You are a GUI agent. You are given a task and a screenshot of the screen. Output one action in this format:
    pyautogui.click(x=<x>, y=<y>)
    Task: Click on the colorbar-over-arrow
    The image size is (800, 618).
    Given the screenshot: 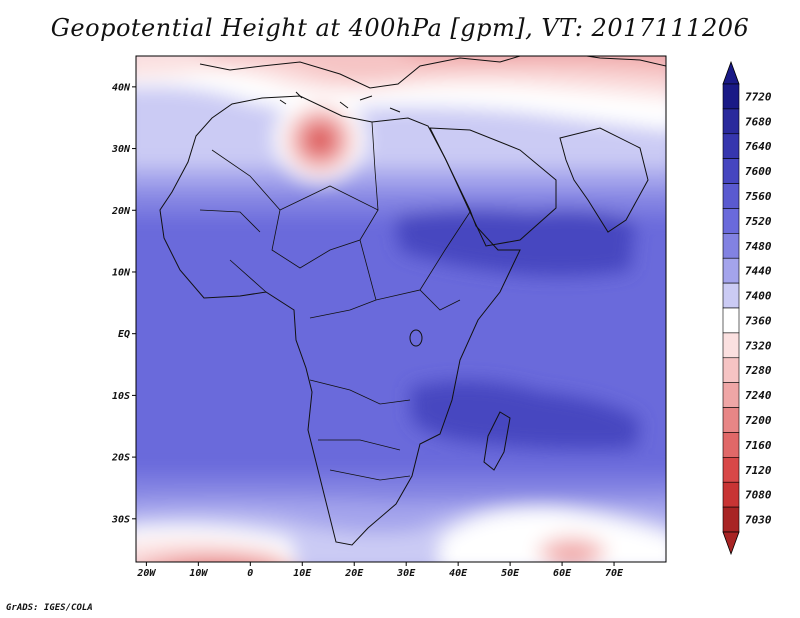 What is the action you would take?
    pyautogui.click(x=731, y=72)
    